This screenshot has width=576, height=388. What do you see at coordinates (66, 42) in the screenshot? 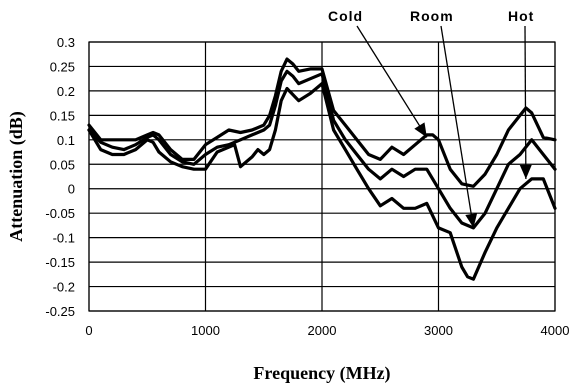
I see `y-tick-label: 0.3` at bounding box center [66, 42].